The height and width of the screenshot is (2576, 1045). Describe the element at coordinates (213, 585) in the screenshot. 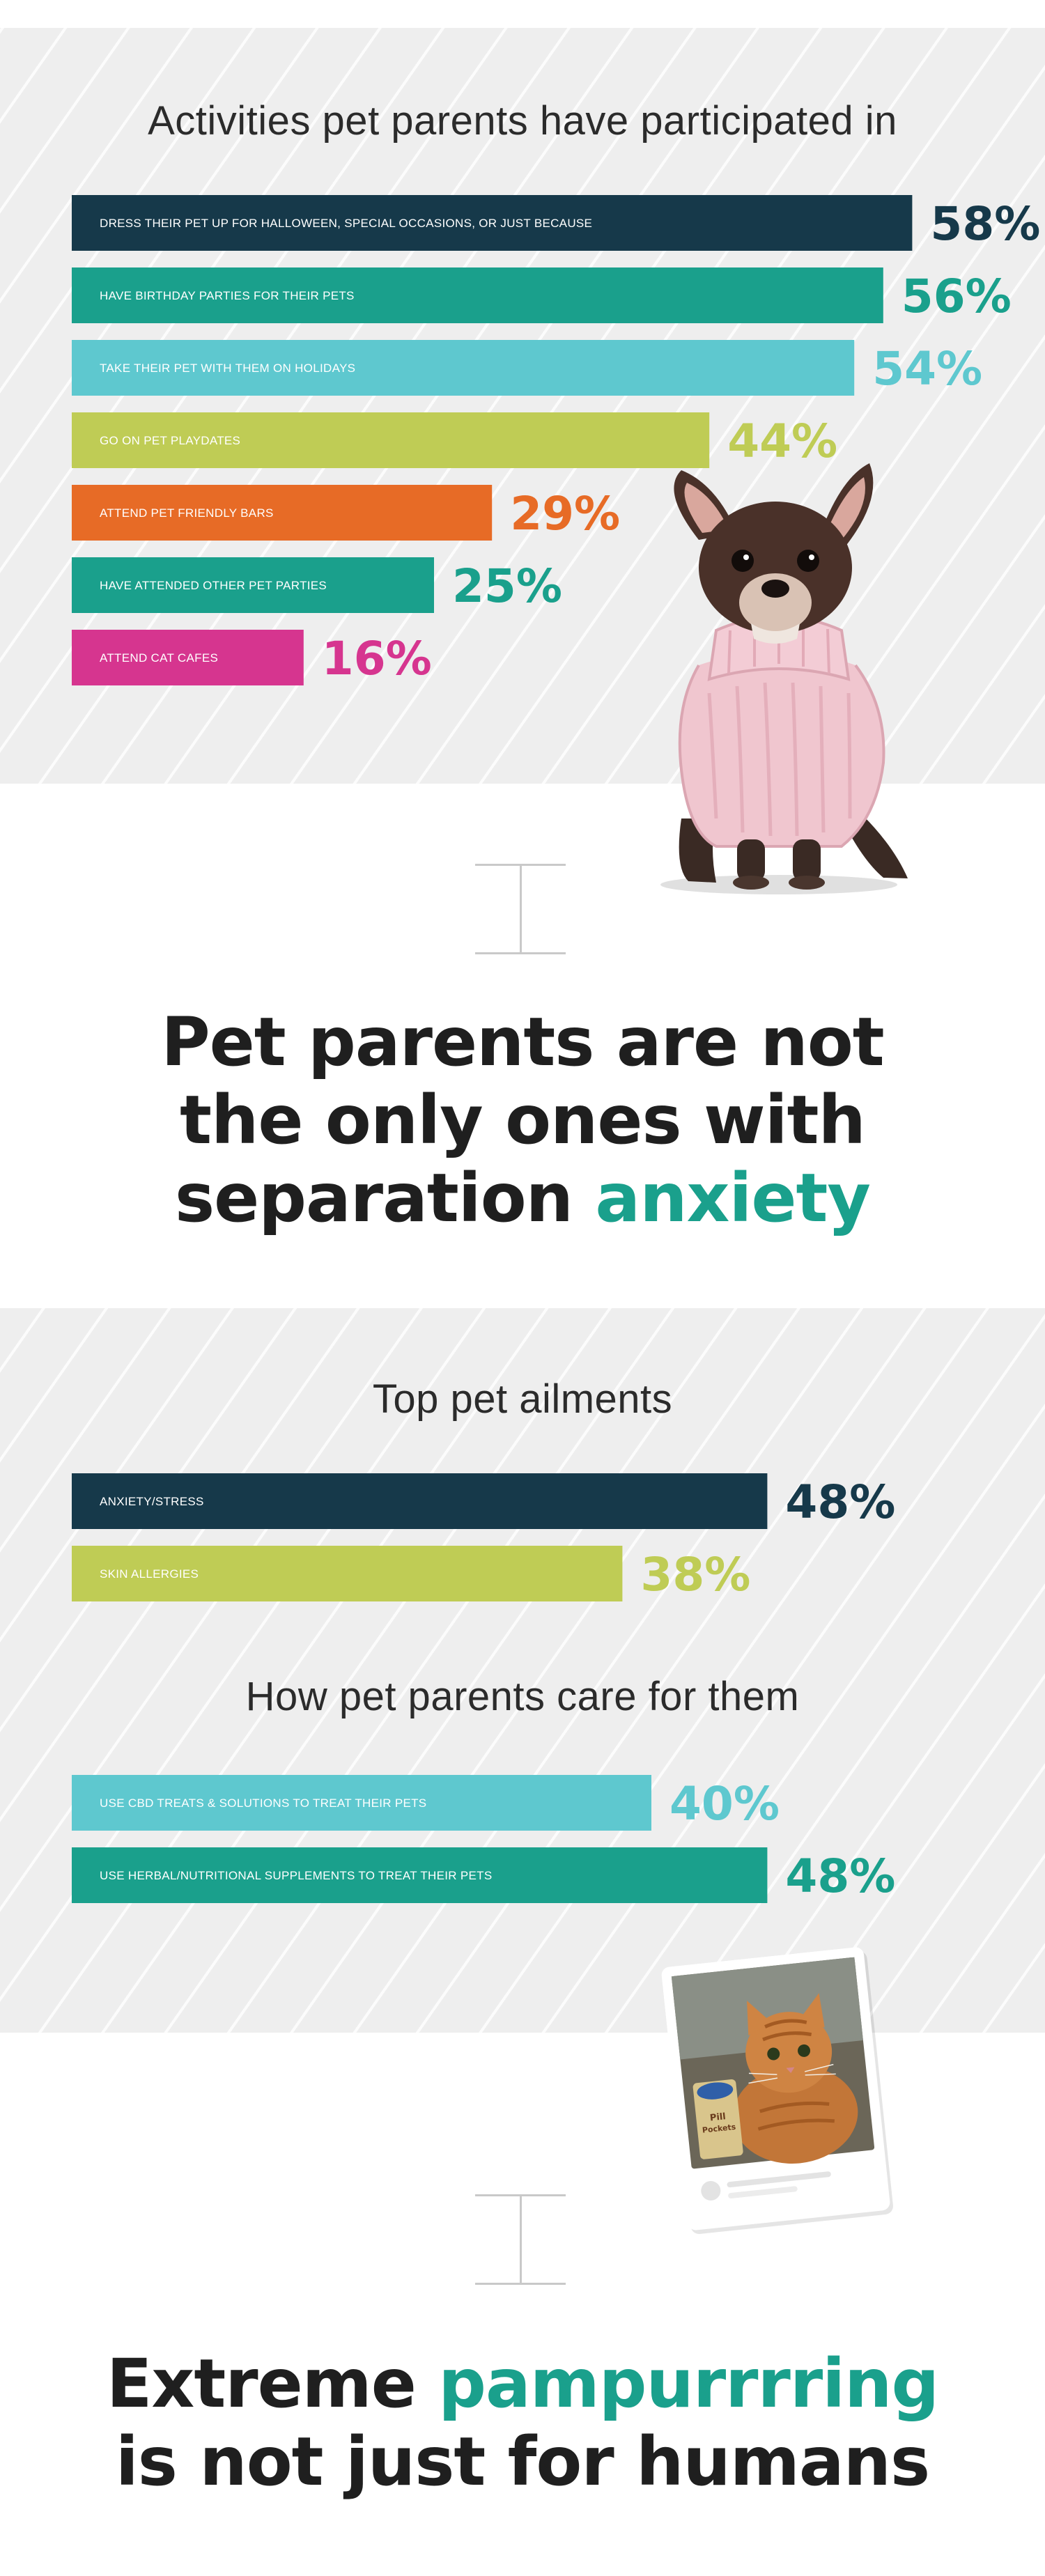

I see `bar-label-0-5: HAVE ATTENDED OTHER PET PARTIES` at that location.